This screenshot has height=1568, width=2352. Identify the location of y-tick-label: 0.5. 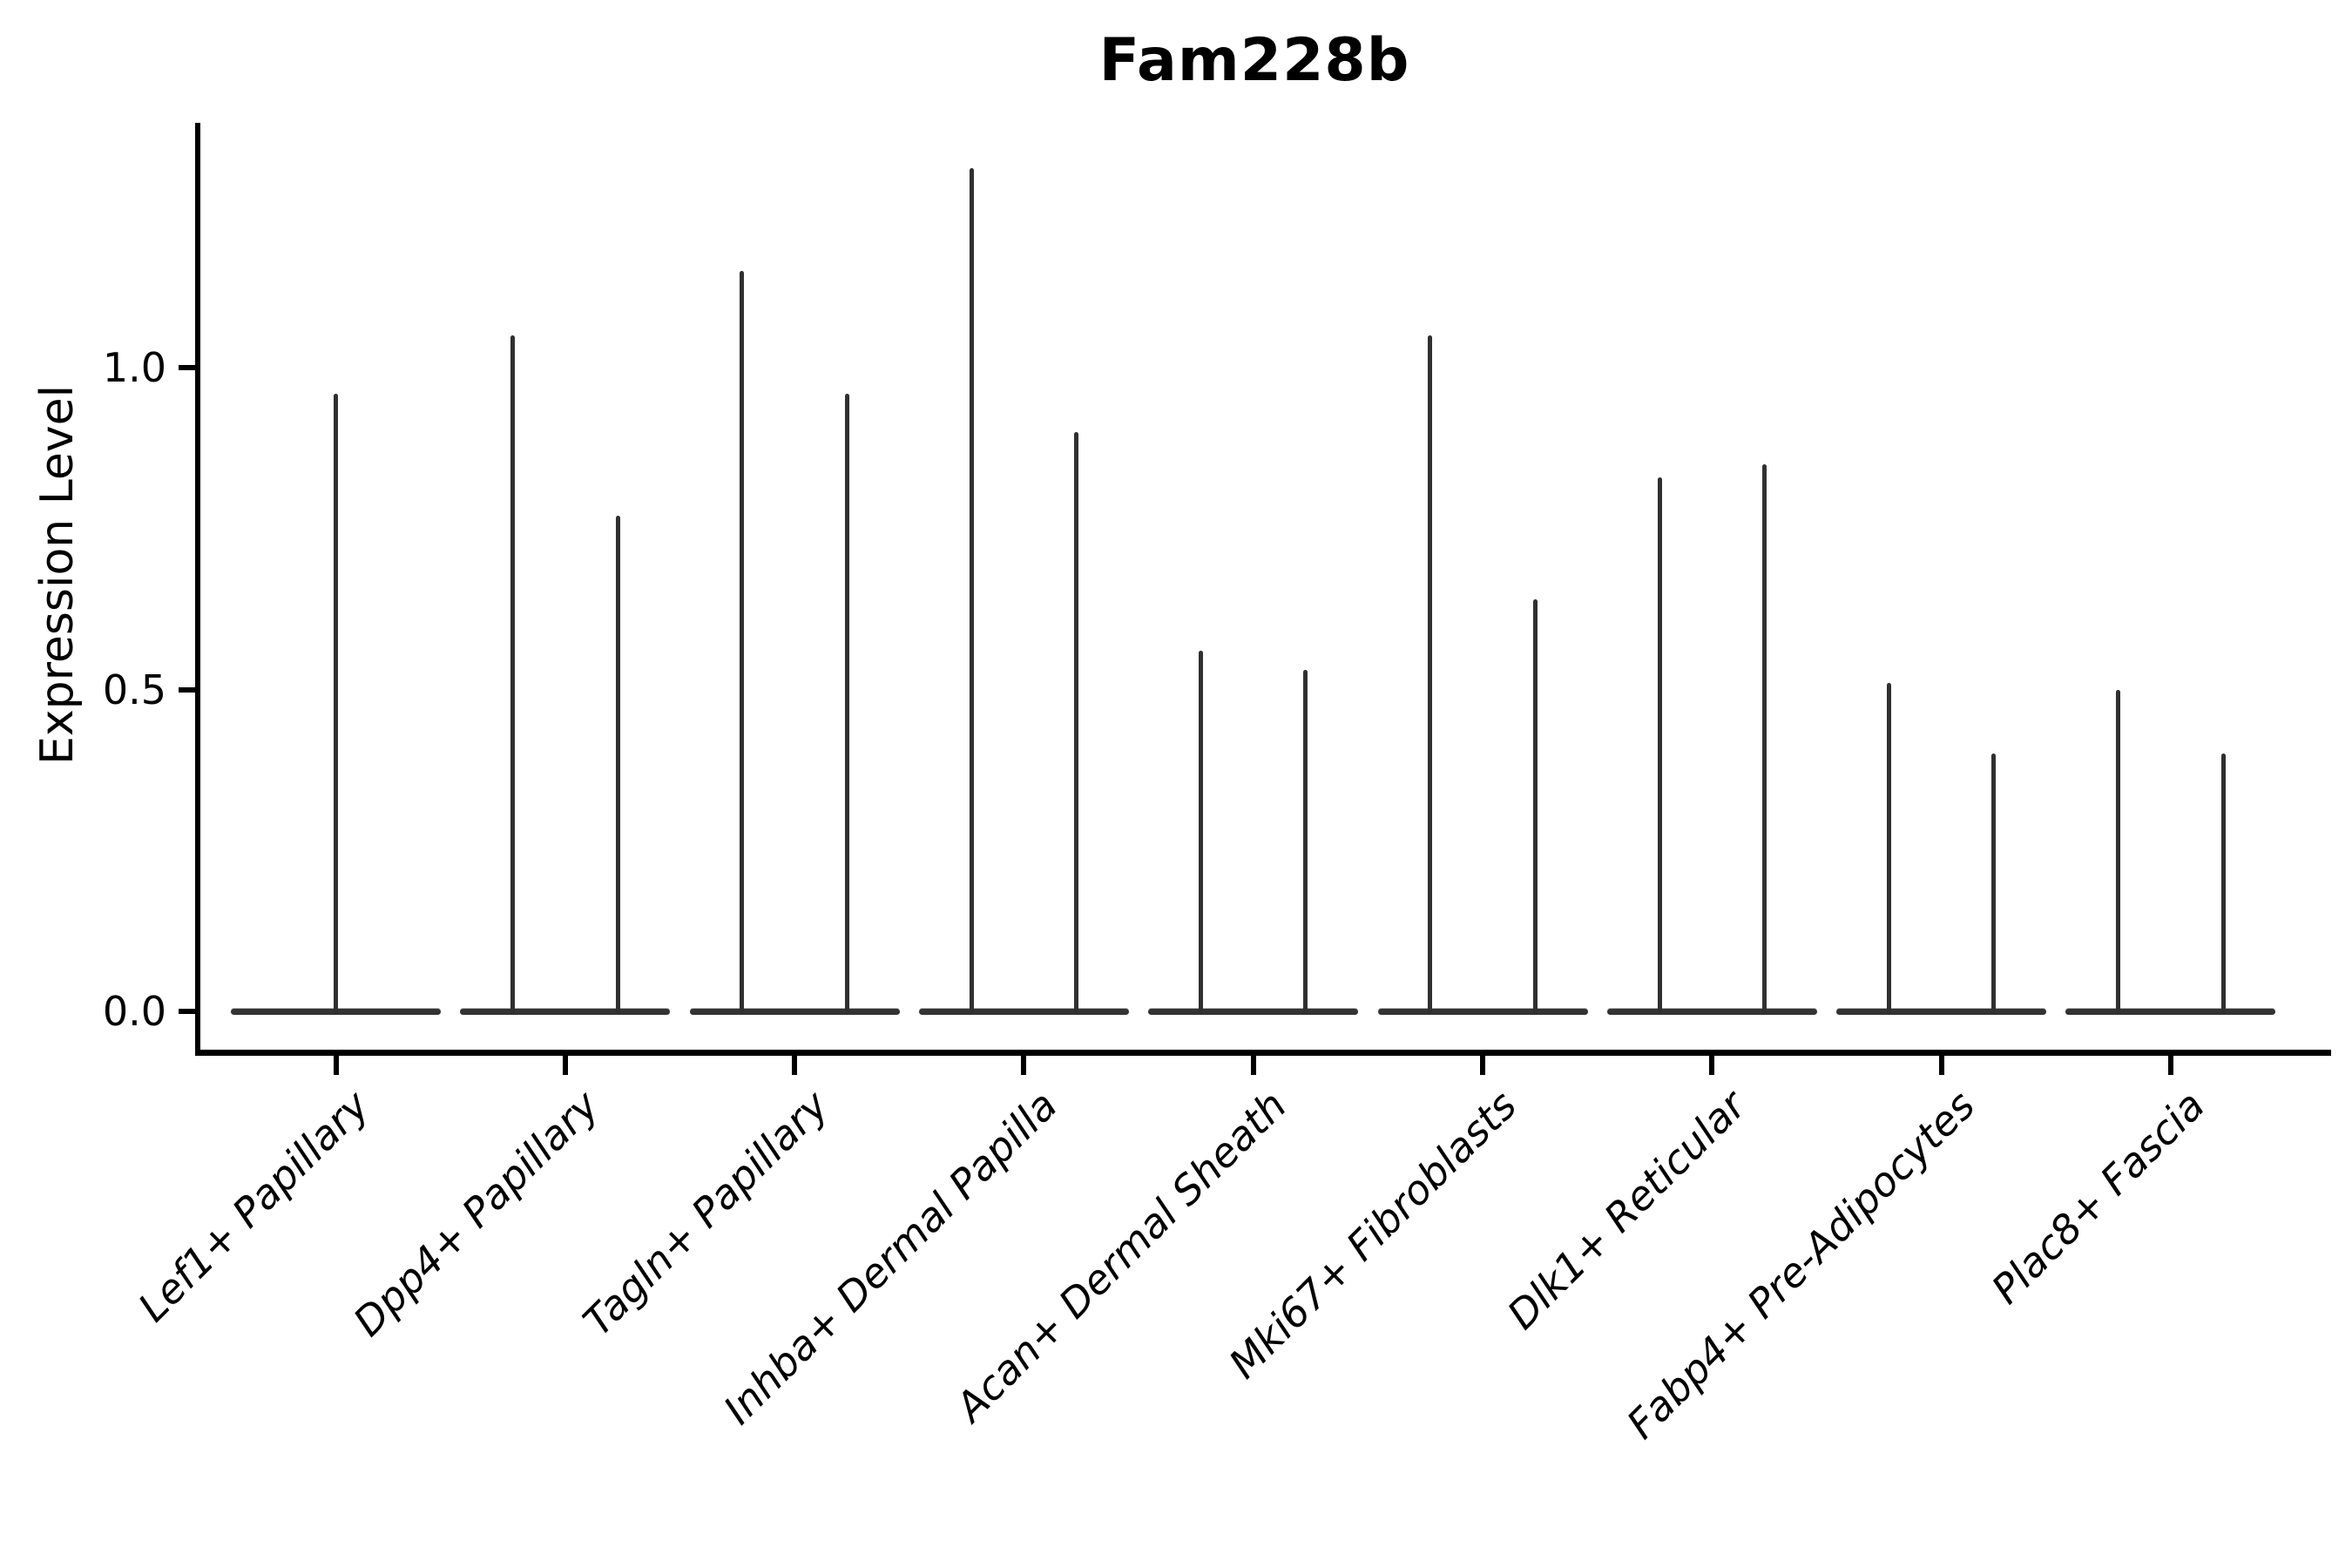
(134, 689).